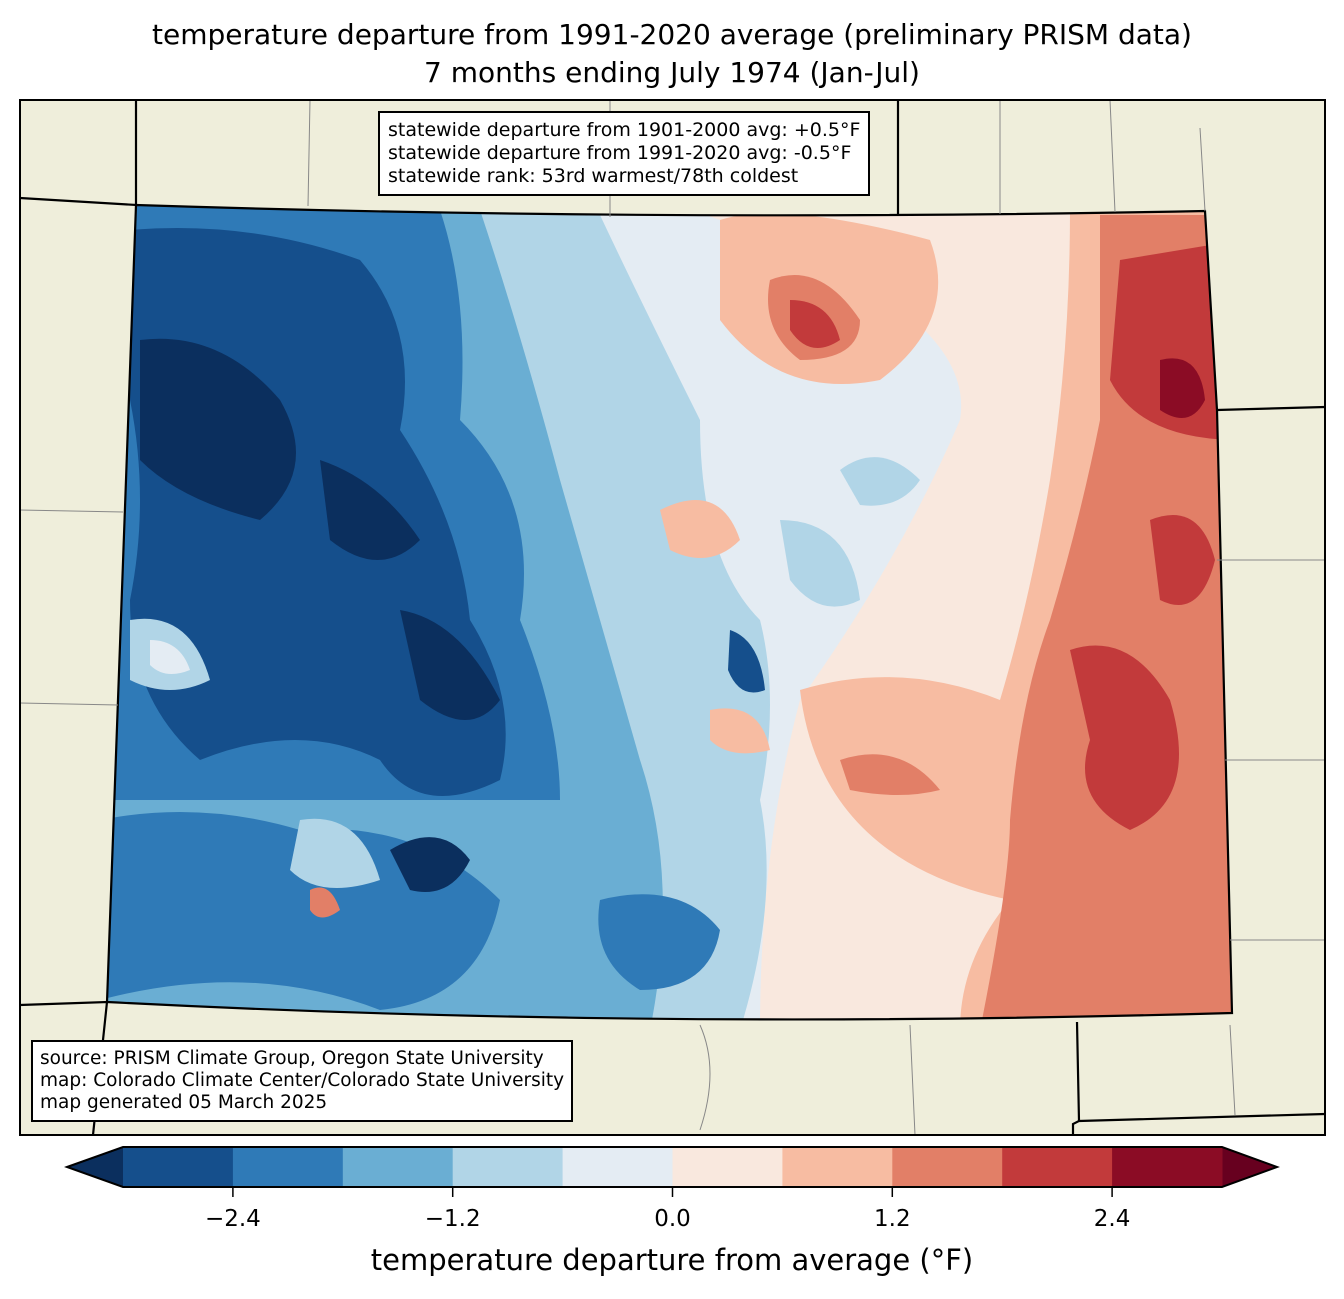 This screenshot has width=1344, height=1299. What do you see at coordinates (95, 1167) in the screenshot?
I see `colorbar-extend-min` at bounding box center [95, 1167].